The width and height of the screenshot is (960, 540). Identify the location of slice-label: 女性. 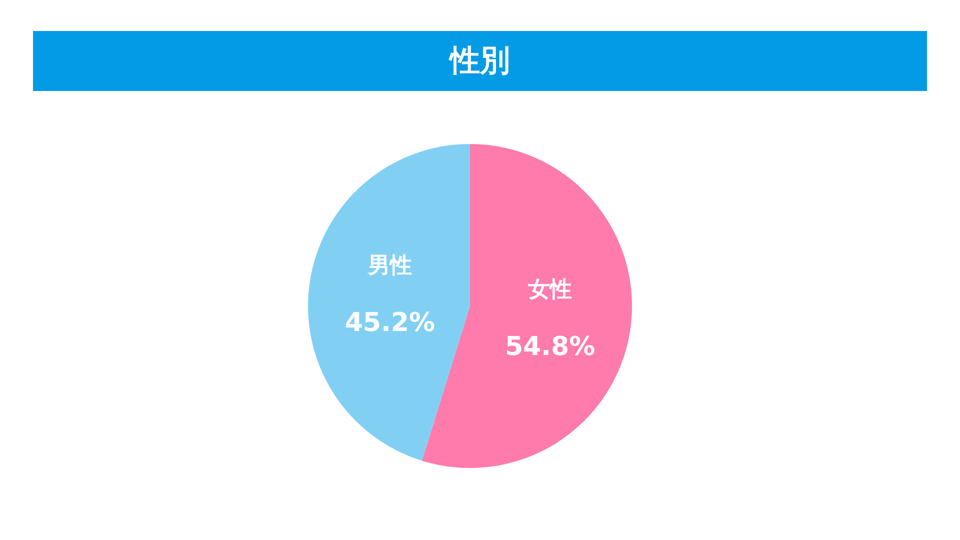
(549, 290).